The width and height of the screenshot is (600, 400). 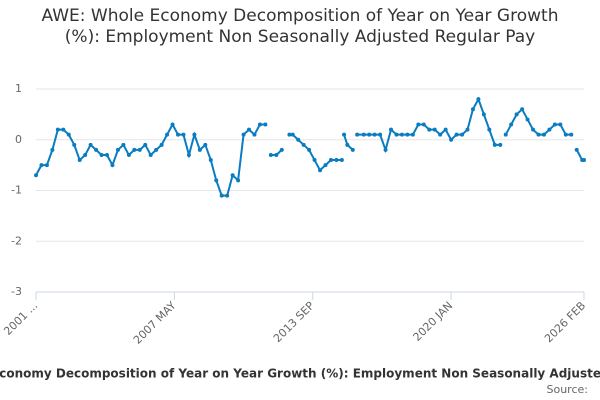 What do you see at coordinates (16, 190) in the screenshot?
I see `y-tick-label: -1` at bounding box center [16, 190].